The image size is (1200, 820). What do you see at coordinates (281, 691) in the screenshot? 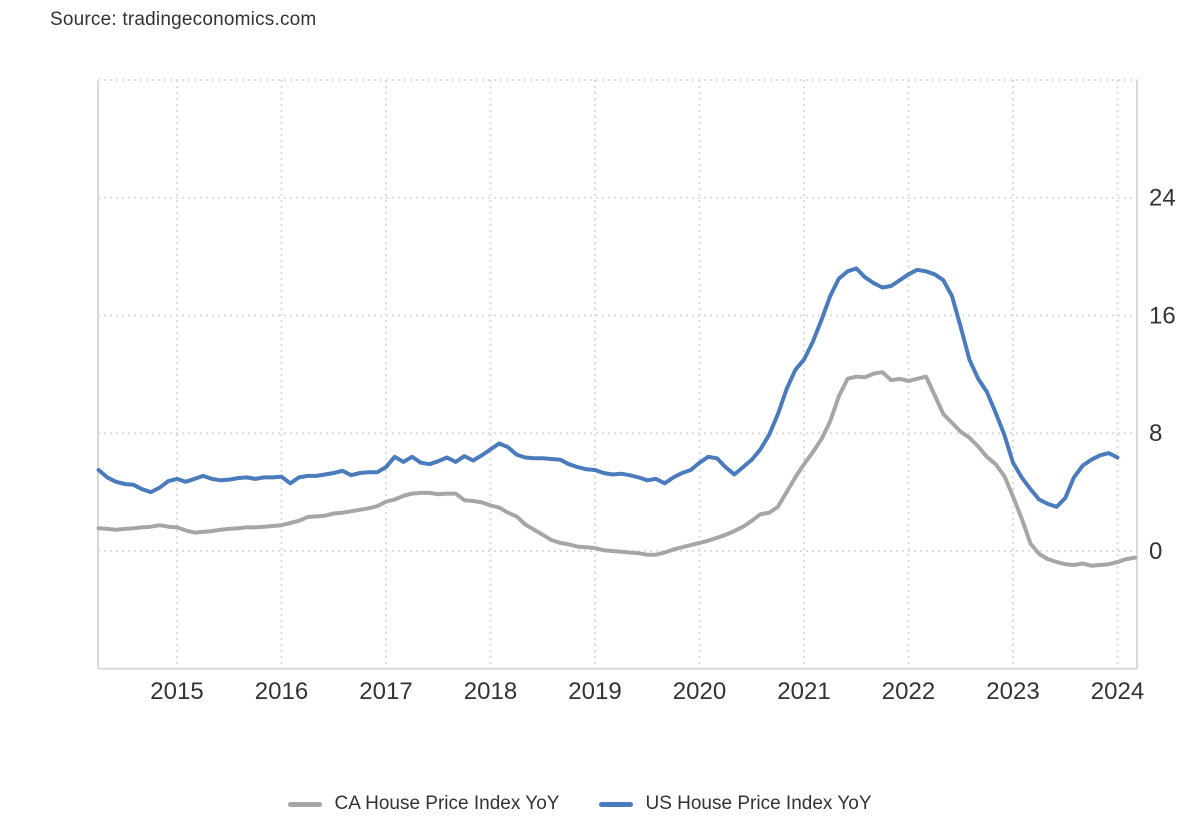
I see `x-tick-2016: 2016` at bounding box center [281, 691].